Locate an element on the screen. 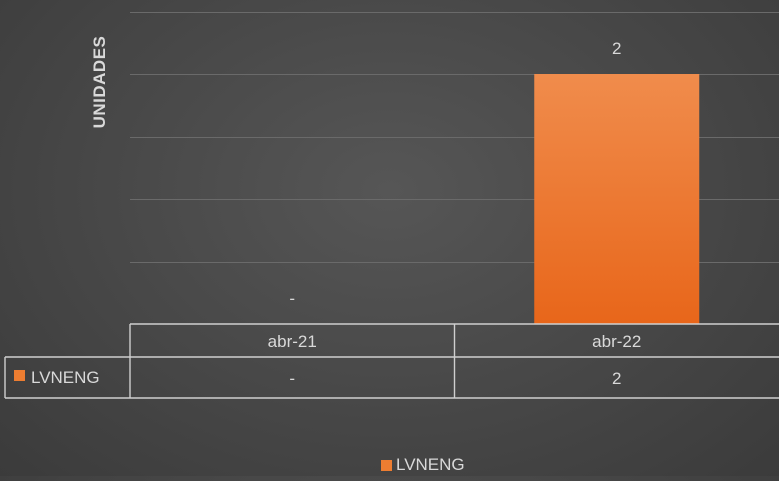  table-row-label: LVNENG is located at coordinates (65, 377).